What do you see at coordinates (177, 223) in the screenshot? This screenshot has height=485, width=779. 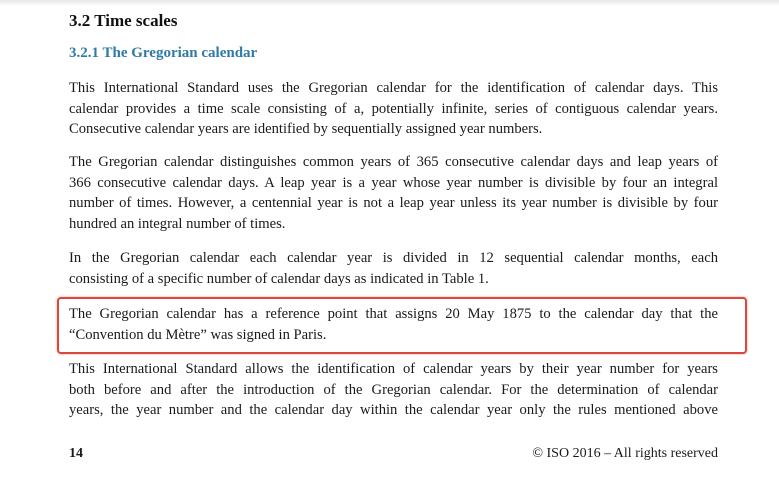 I see `text-line: hundred an integral number of times.` at bounding box center [177, 223].